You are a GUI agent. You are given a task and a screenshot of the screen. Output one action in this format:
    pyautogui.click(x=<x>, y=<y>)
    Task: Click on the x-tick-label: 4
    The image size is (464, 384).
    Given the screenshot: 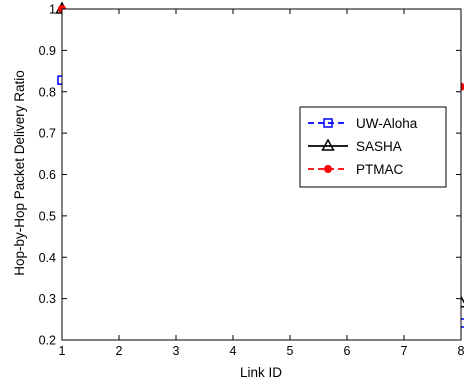 What is the action you would take?
    pyautogui.click(x=233, y=351)
    